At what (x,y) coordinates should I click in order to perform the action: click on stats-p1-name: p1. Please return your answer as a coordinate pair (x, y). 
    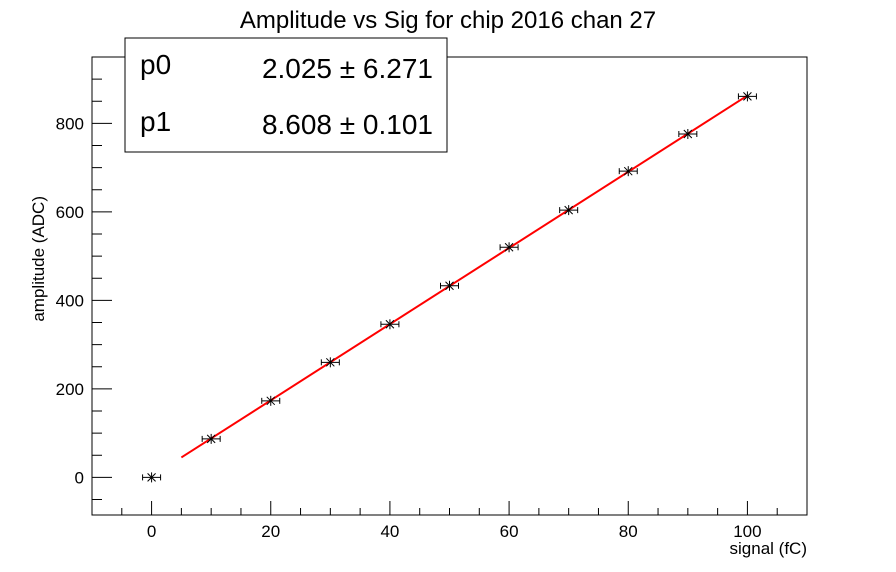
    Looking at the image, I should click on (155, 121).